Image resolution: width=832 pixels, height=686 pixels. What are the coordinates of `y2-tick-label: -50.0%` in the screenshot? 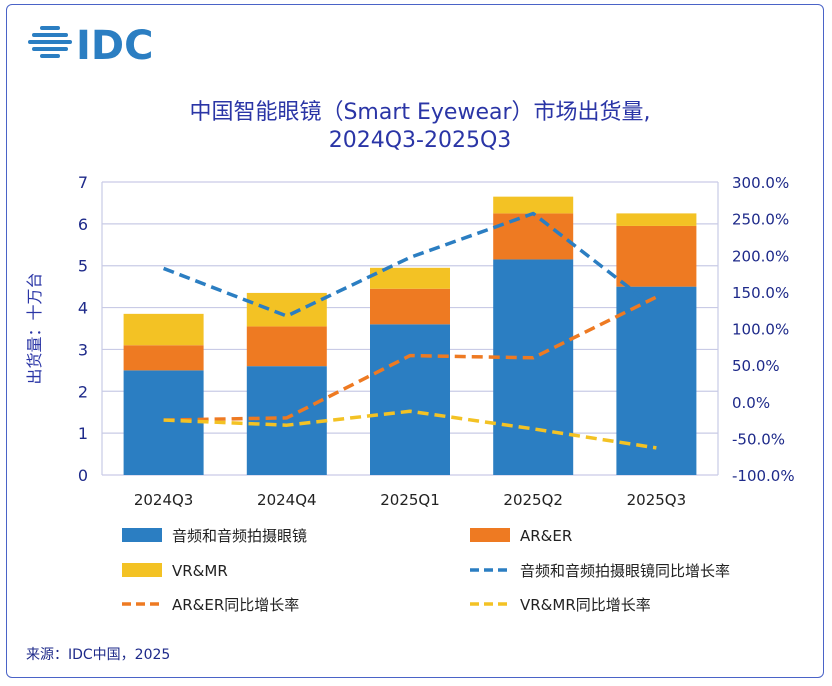 It's located at (758, 439).